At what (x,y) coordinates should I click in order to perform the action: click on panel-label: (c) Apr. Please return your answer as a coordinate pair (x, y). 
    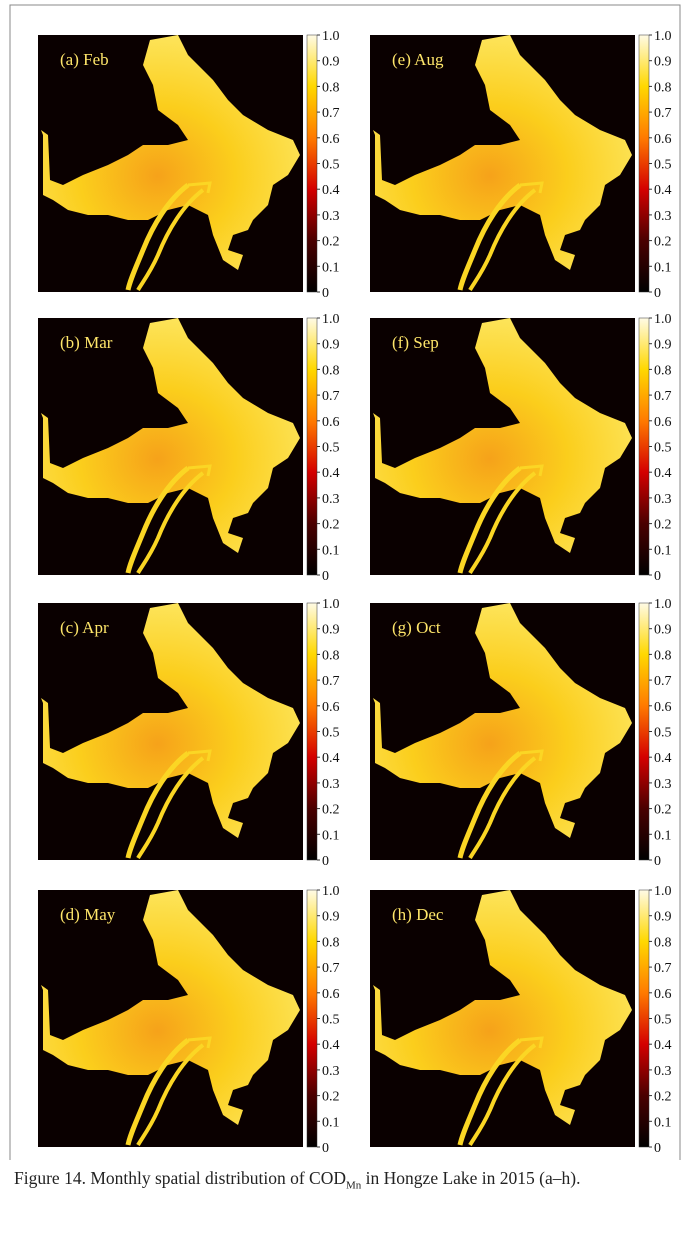
    Looking at the image, I should click on (84, 627).